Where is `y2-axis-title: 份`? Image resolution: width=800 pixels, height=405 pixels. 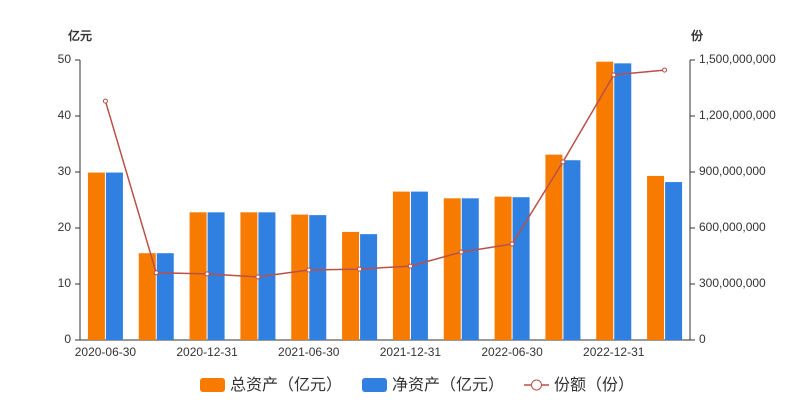
y2-axis-title: 份 is located at coordinates (697, 35).